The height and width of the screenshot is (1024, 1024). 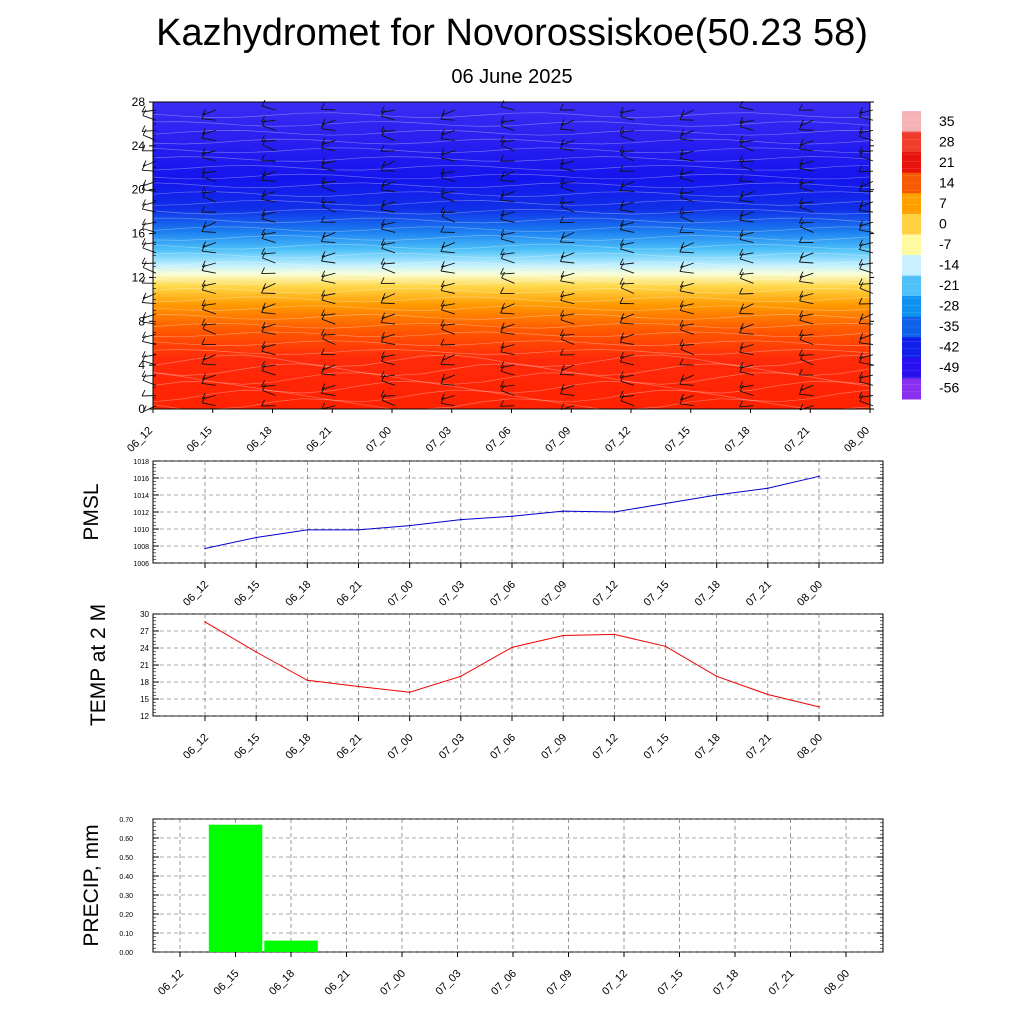 I want to click on y-tick-label: 1018, so click(x=141, y=462).